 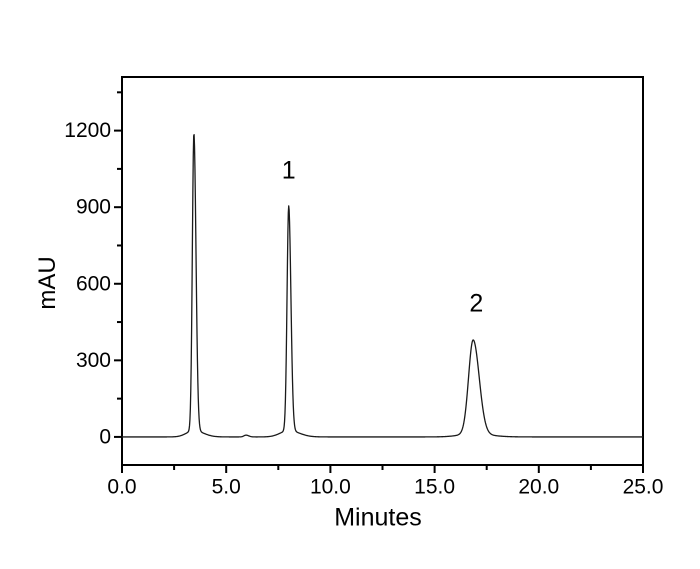 I want to click on x-tick-label: 0.0, so click(x=121, y=487).